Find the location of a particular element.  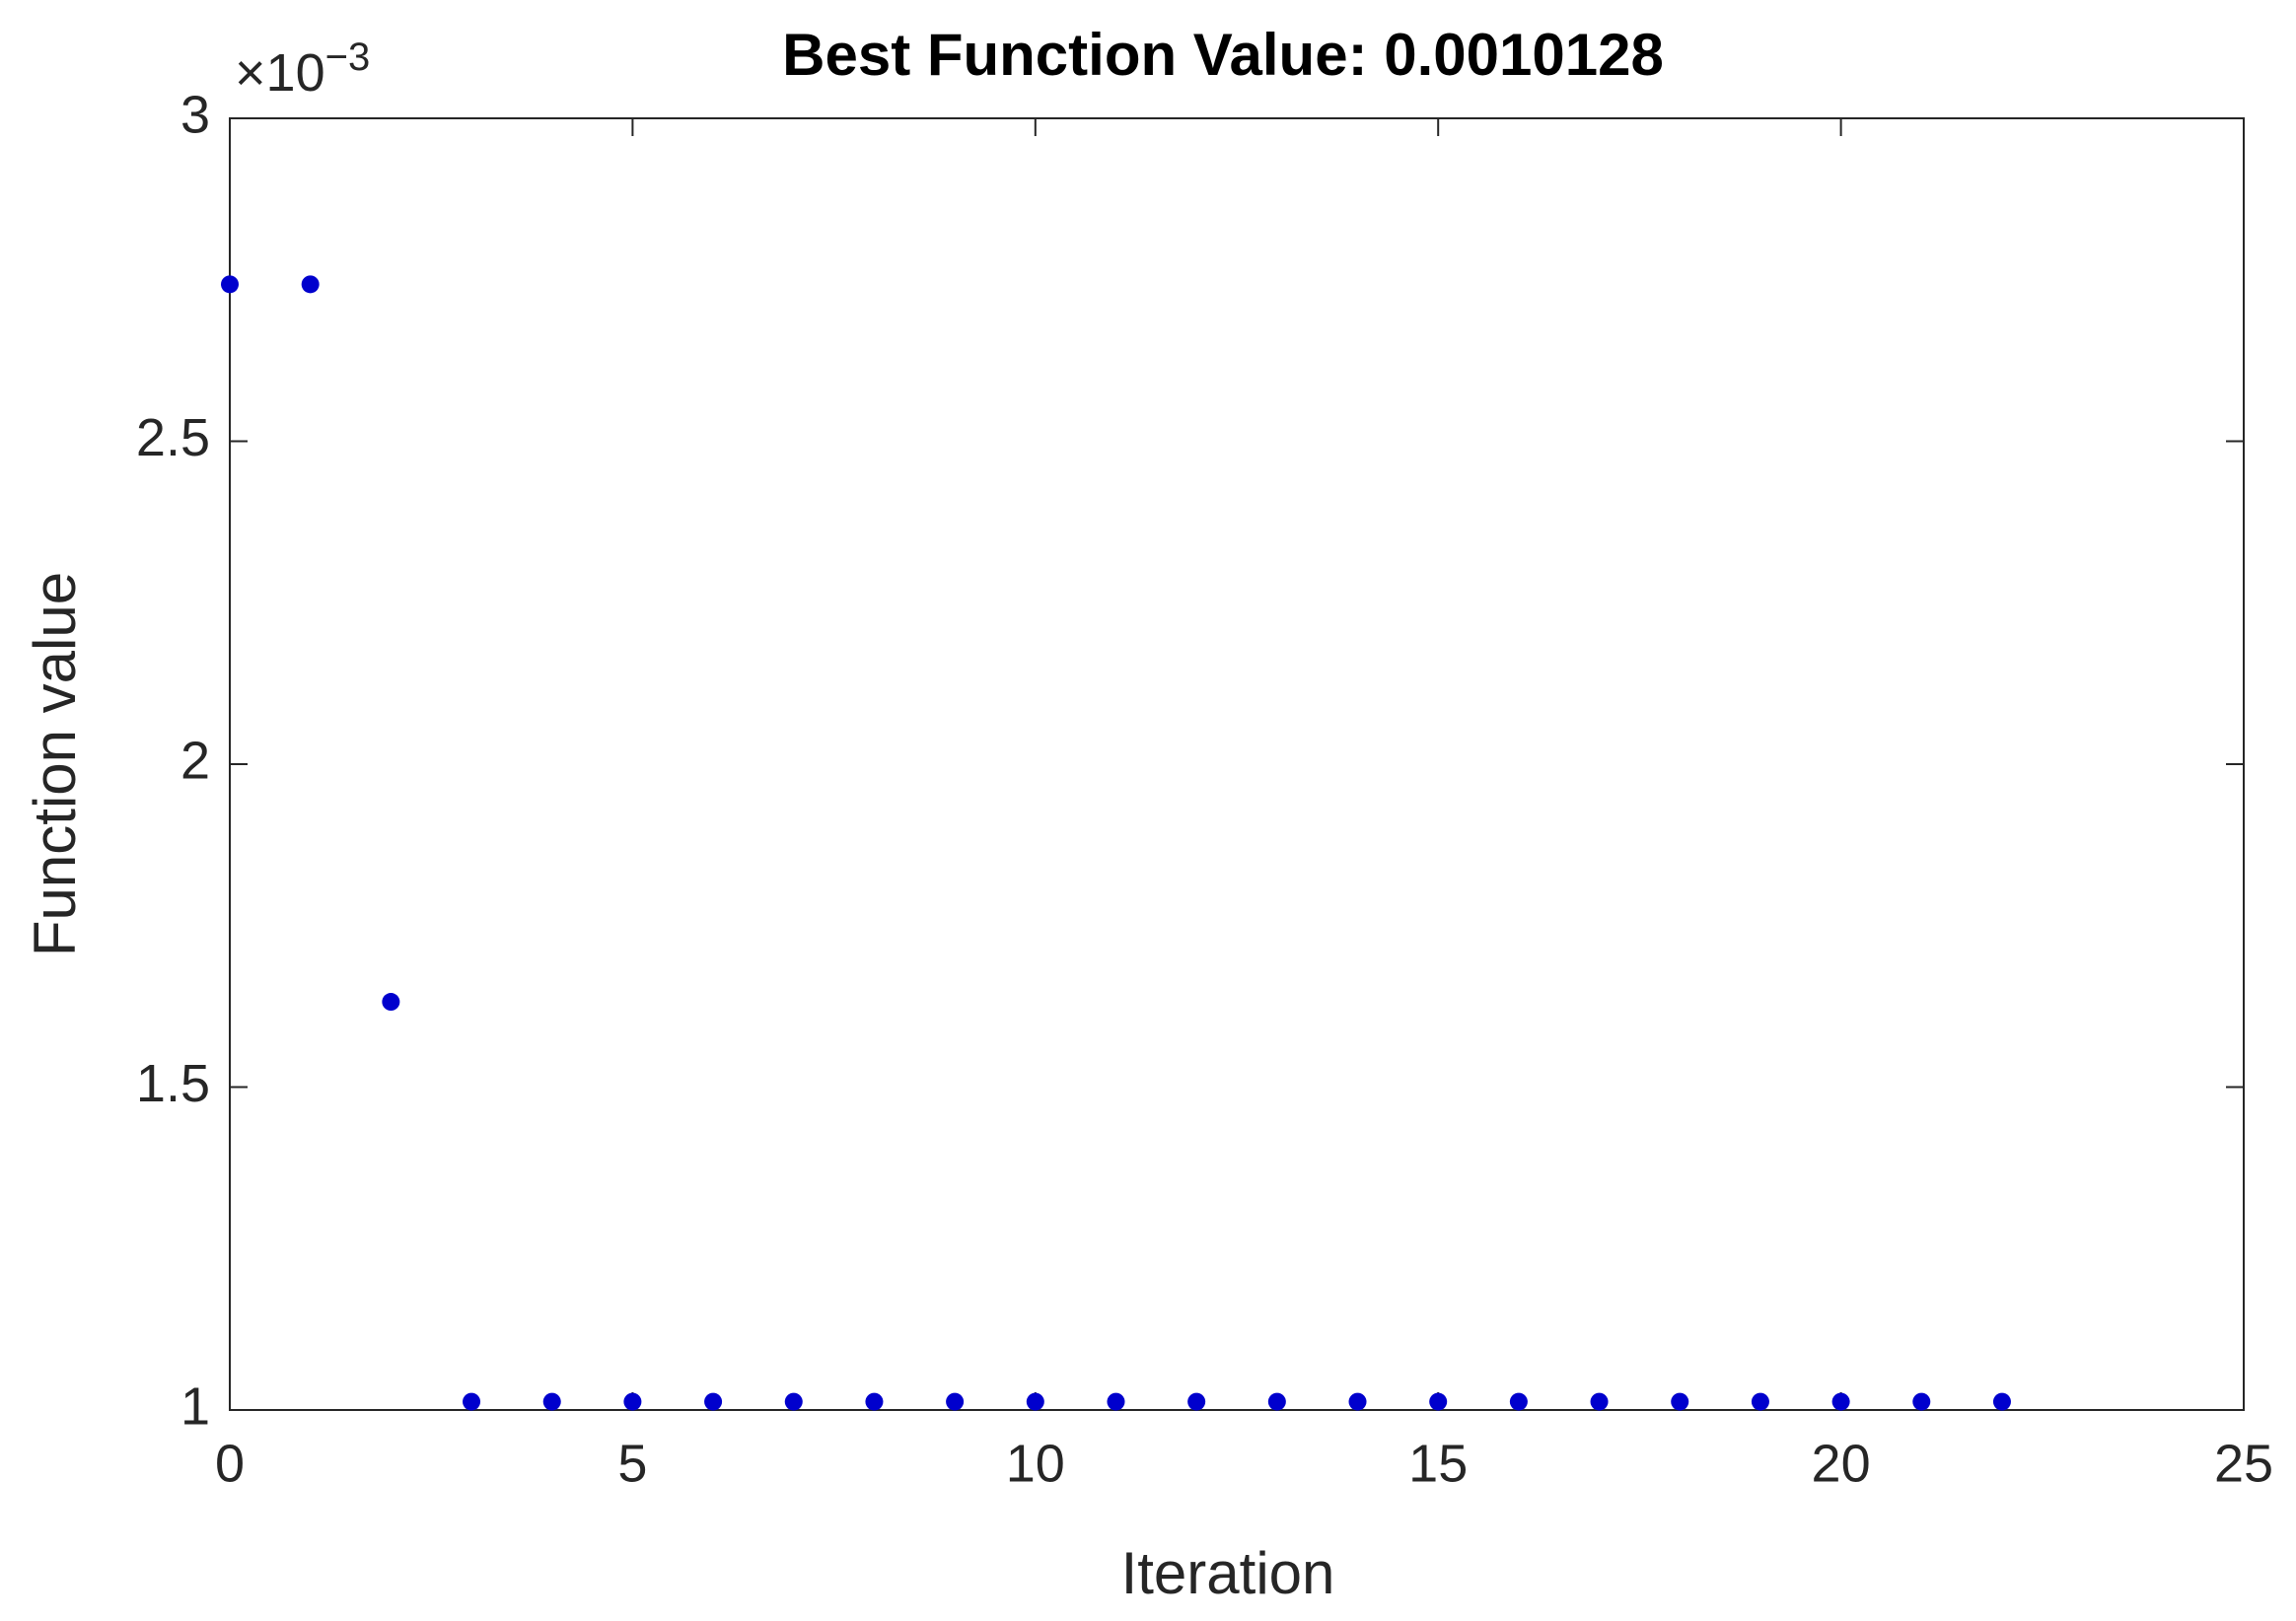

multiplier-base: ×10 is located at coordinates (280, 73).